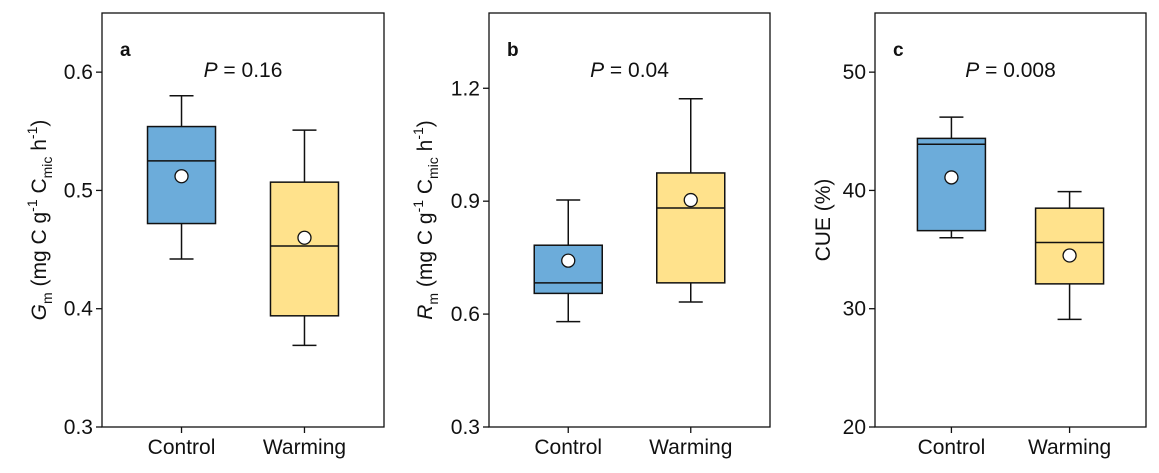 The height and width of the screenshot is (473, 1159). I want to click on y-tick-label: 40, so click(854, 190).